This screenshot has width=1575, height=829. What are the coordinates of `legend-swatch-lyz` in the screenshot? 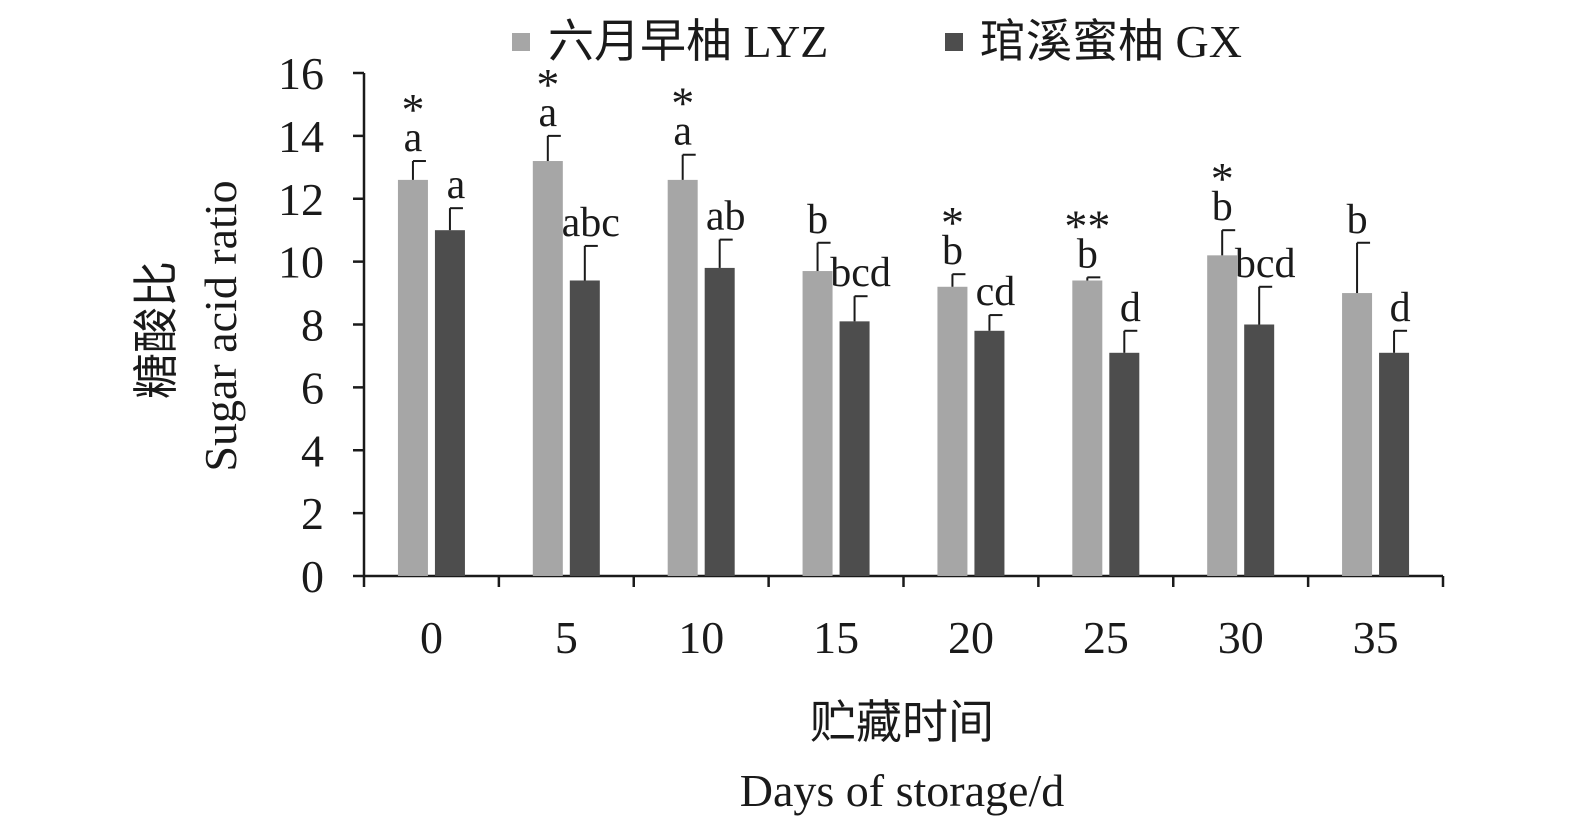 It's located at (521, 42).